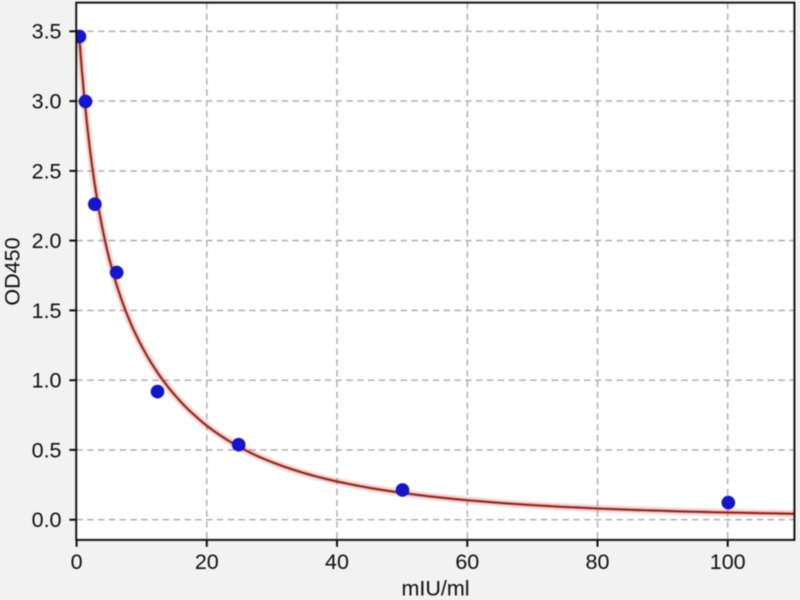 The width and height of the screenshot is (800, 600). Describe the element at coordinates (12, 271) in the screenshot. I see `svg-text: OD450` at that location.